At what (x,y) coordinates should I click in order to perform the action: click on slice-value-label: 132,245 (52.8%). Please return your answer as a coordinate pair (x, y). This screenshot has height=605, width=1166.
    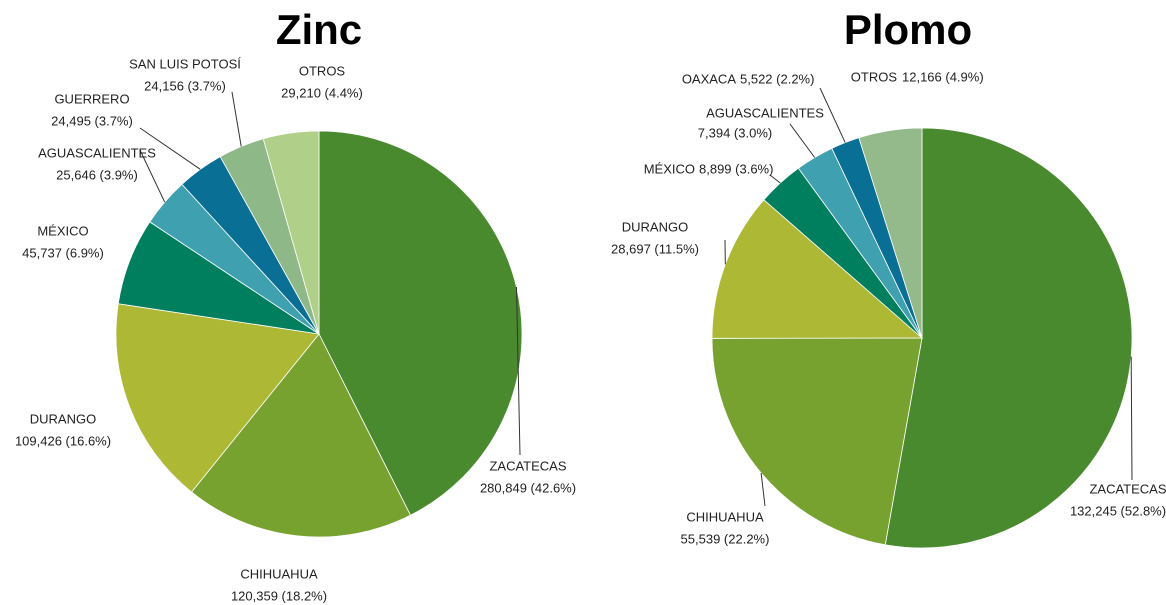
    Looking at the image, I should click on (1118, 510).